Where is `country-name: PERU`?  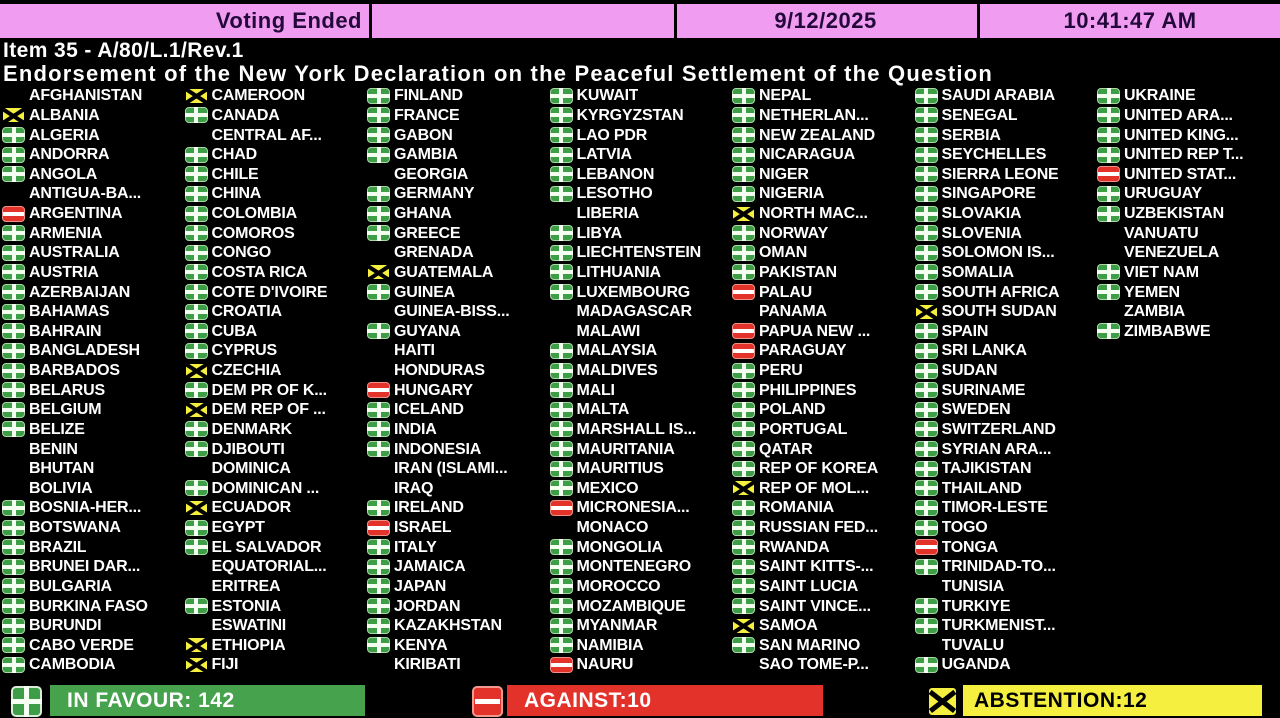 country-name: PERU is located at coordinates (781, 371).